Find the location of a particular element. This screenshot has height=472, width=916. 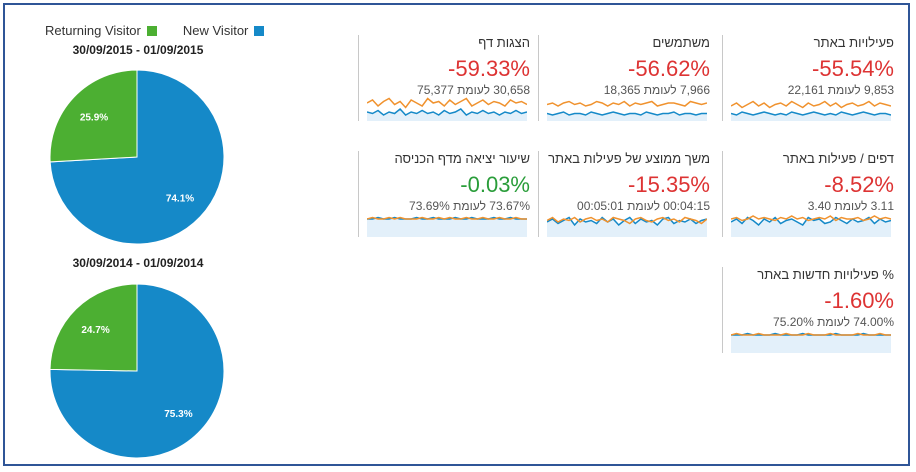

legend-label-returning: Returning Visitor is located at coordinates (93, 30).